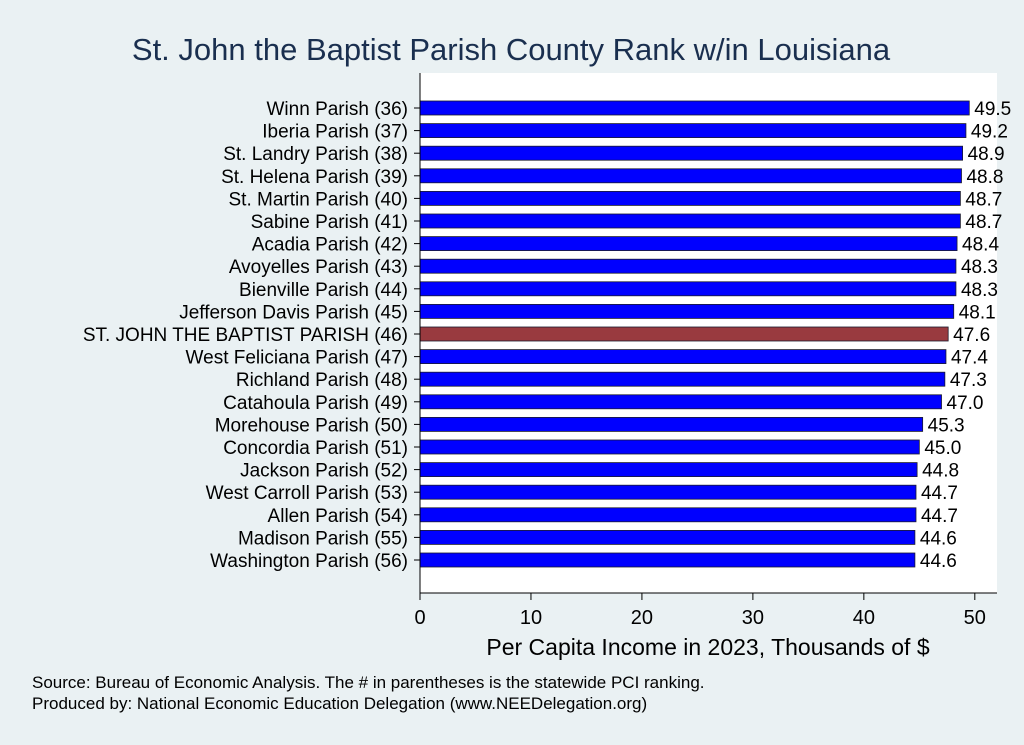 The image size is (1024, 745). What do you see at coordinates (753, 618) in the screenshot?
I see `x-tick-label: 30` at bounding box center [753, 618].